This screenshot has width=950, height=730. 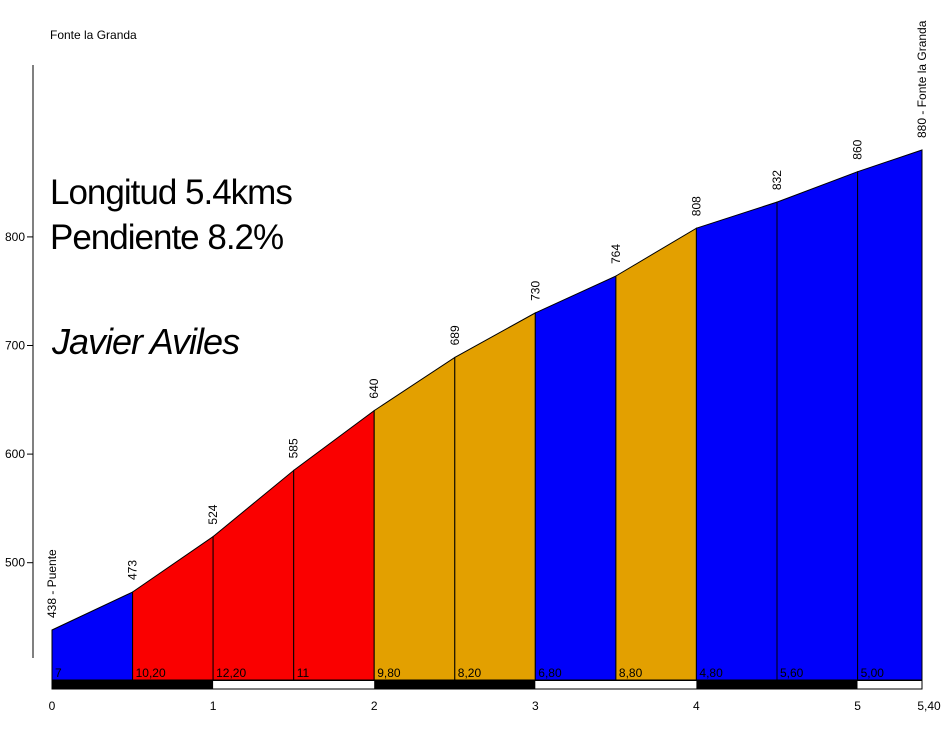 What do you see at coordinates (151, 673) in the screenshot?
I see `grade-label: 10,20` at bounding box center [151, 673].